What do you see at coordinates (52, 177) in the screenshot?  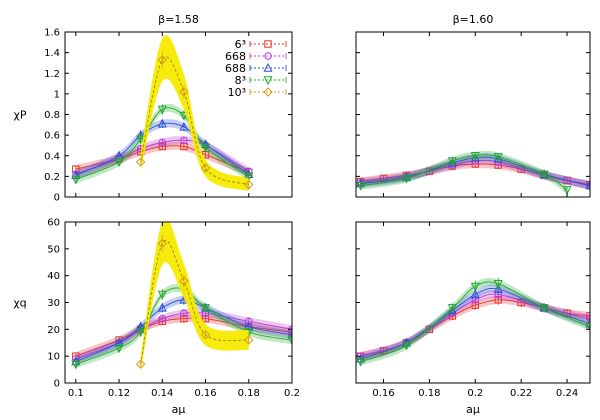 I see `y-tick-label: 0.2` at bounding box center [52, 177].